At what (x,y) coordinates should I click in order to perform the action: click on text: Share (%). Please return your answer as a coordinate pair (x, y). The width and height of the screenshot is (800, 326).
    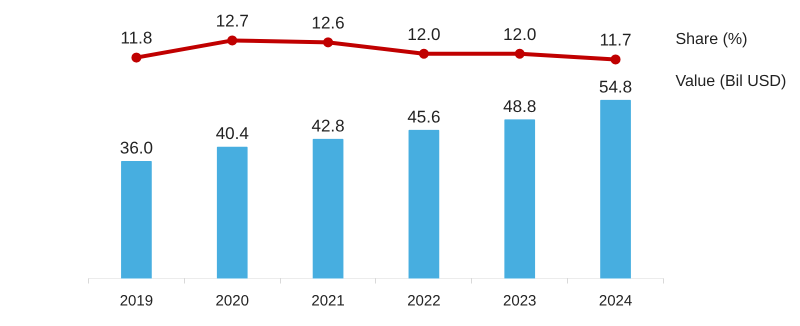
    Looking at the image, I should click on (711, 39).